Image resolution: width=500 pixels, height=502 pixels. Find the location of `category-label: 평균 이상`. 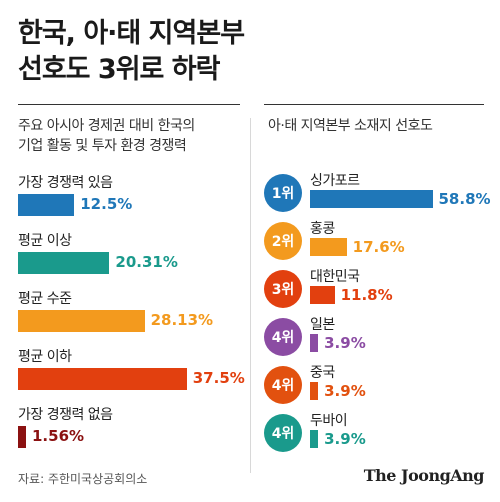

category-label: 평균 이상 is located at coordinates (45, 241).